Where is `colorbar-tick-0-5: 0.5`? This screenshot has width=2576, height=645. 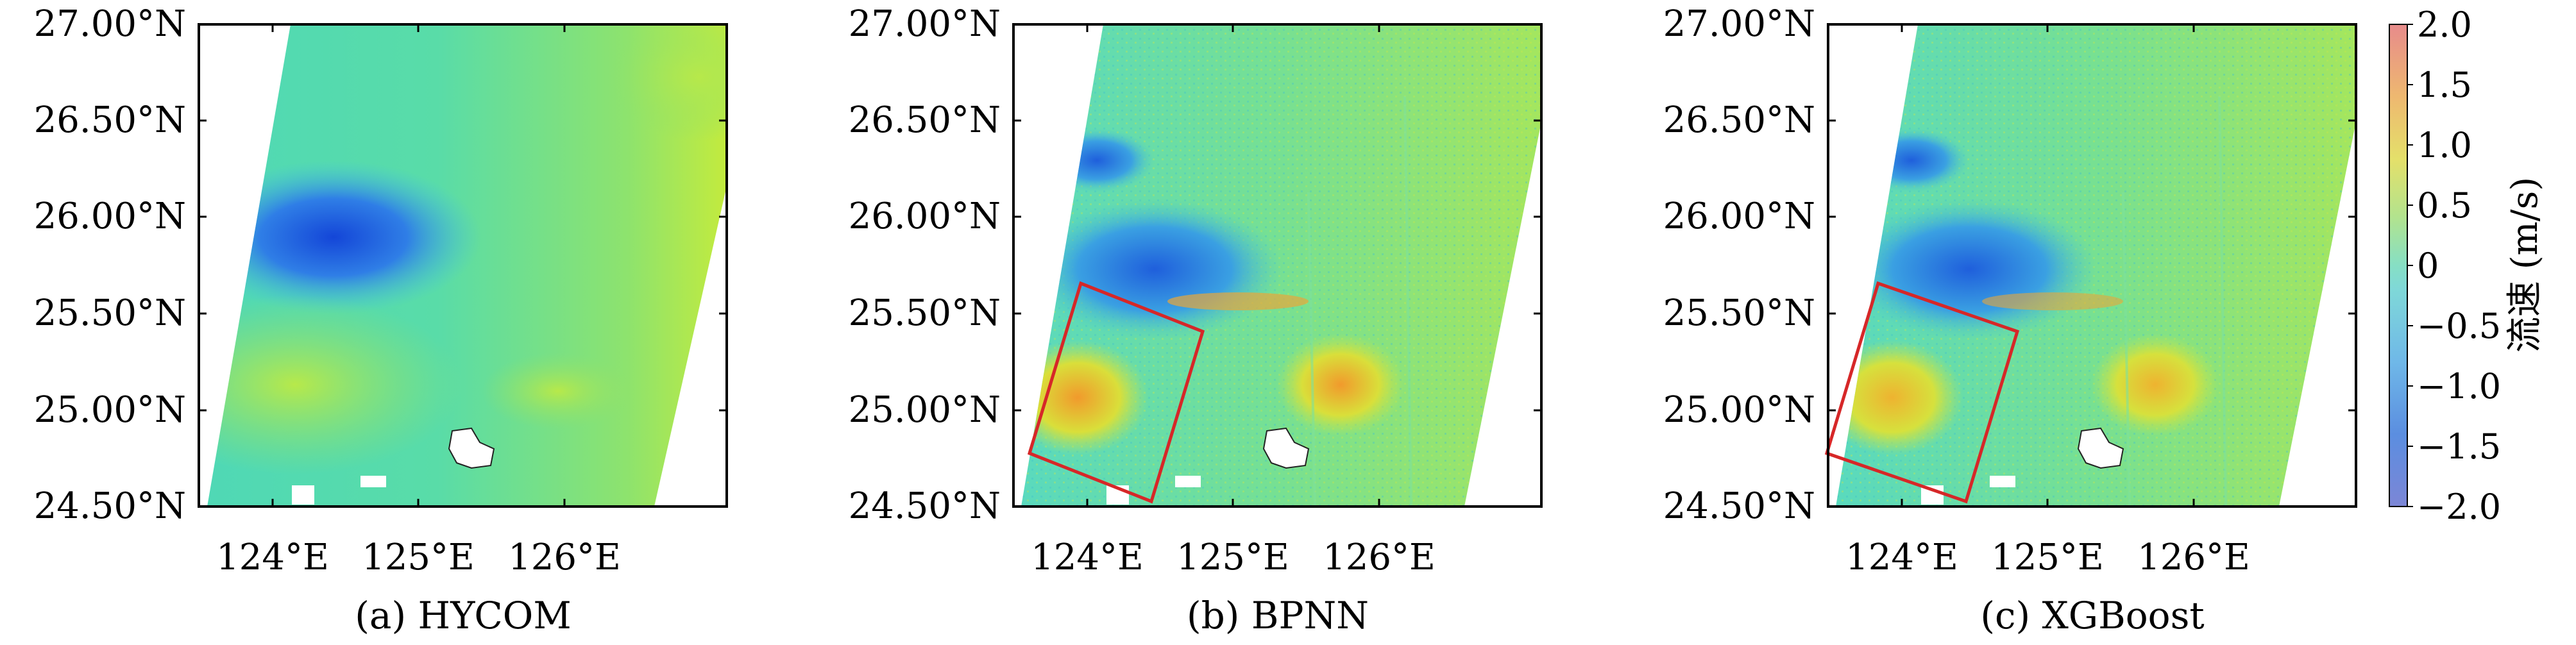 colorbar-tick-0-5: 0.5 is located at coordinates (2444, 205).